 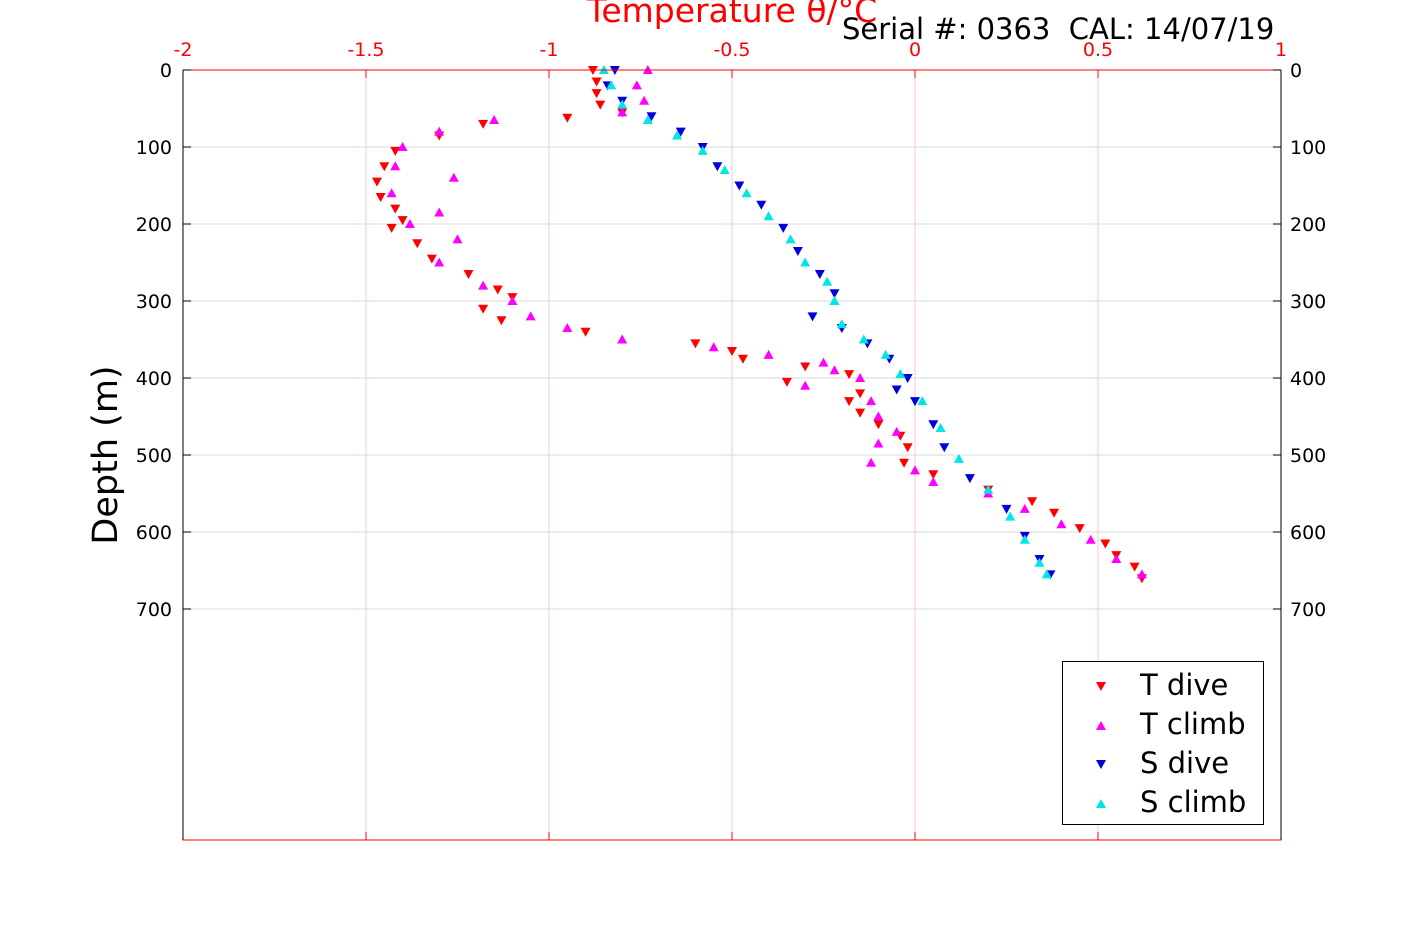 I want to click on y-axis-label: Depth (m), so click(x=106, y=454).